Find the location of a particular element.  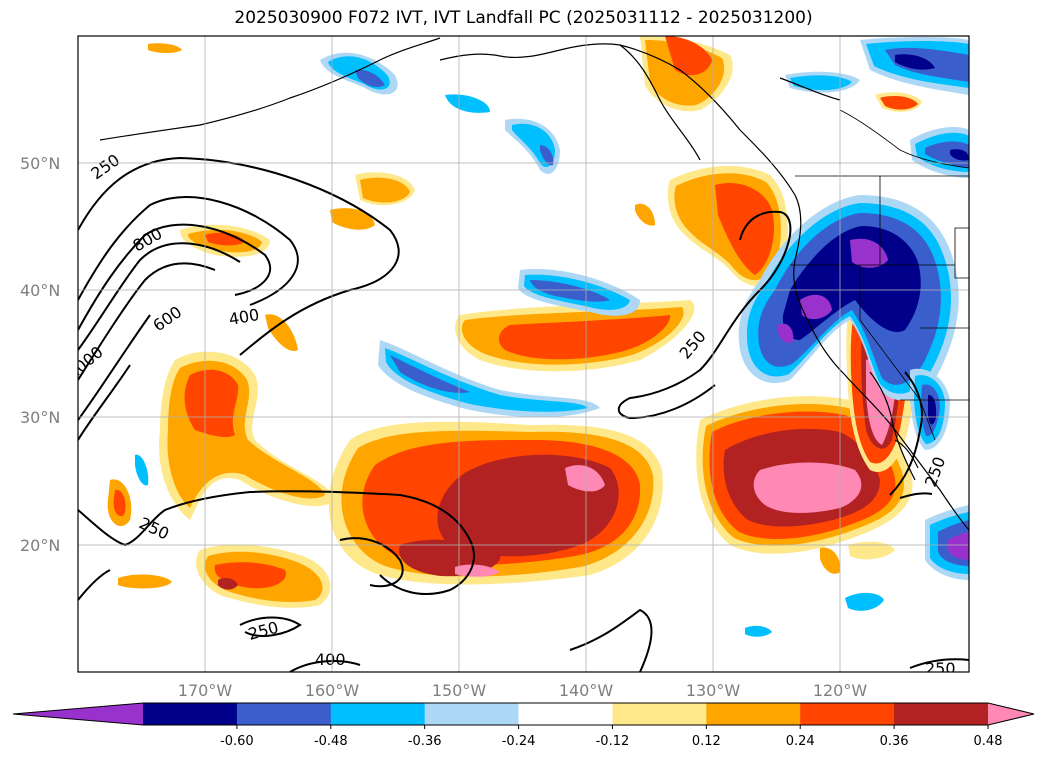

colorbar-extend-high is located at coordinates (1011, 714).